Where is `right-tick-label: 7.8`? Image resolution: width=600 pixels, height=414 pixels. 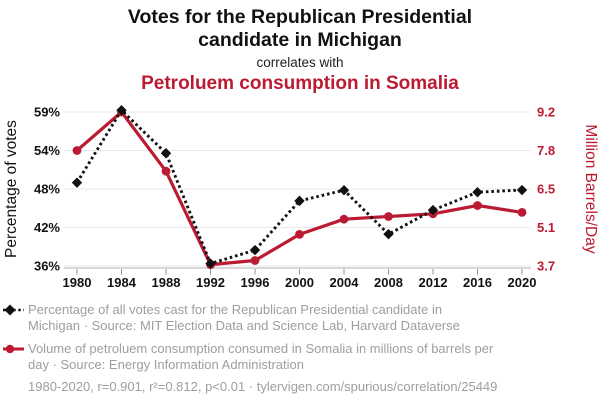
right-tick-label: 7.8 is located at coordinates (546, 150).